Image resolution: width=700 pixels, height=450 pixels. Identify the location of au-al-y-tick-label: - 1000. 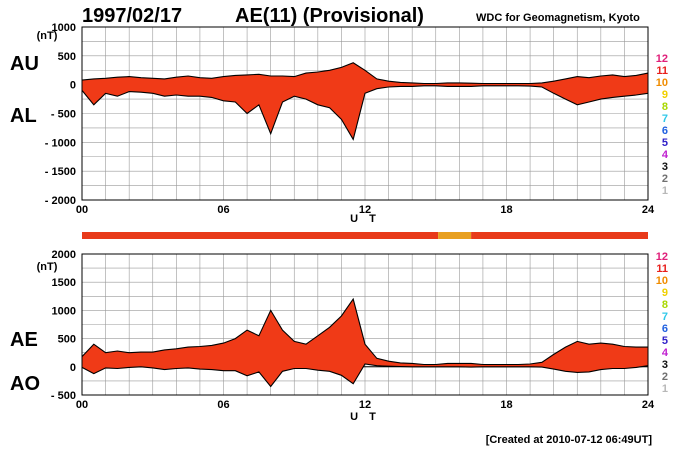
(60, 143).